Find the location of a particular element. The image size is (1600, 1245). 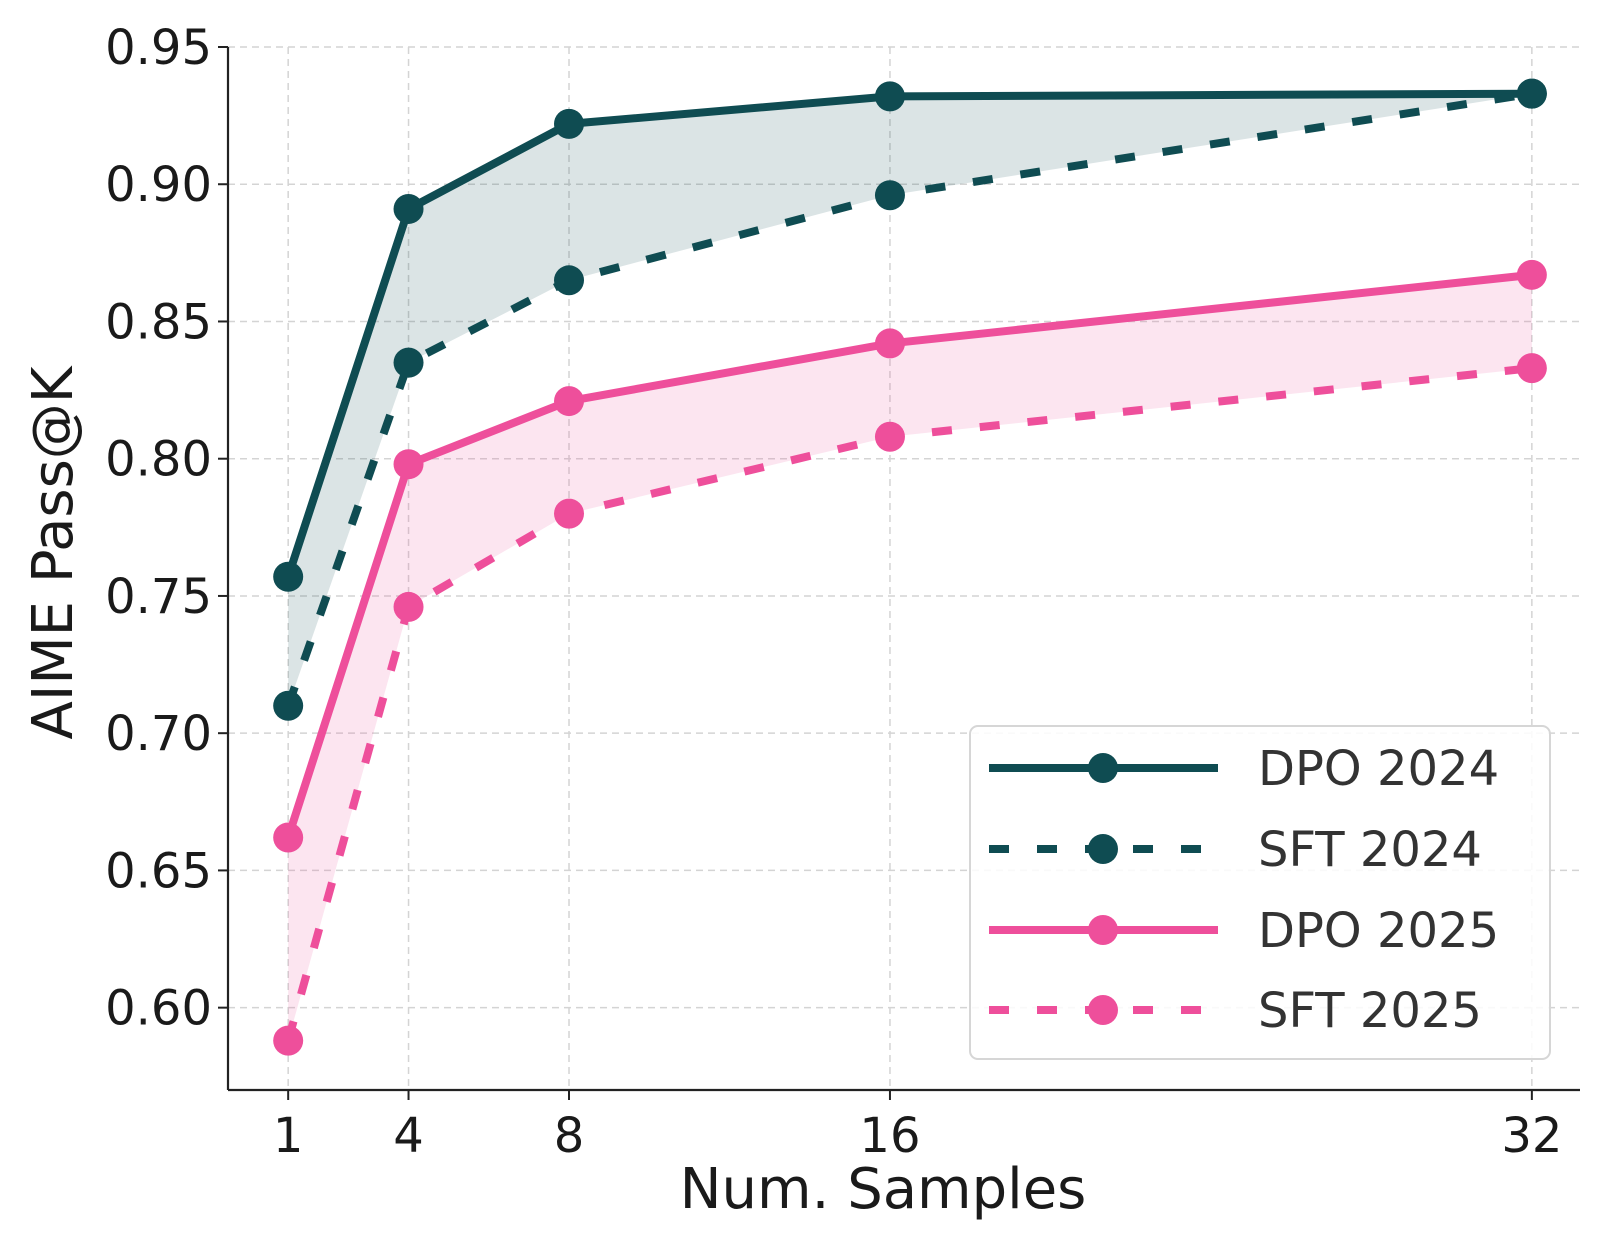

legend-box is located at coordinates (1260, 892).